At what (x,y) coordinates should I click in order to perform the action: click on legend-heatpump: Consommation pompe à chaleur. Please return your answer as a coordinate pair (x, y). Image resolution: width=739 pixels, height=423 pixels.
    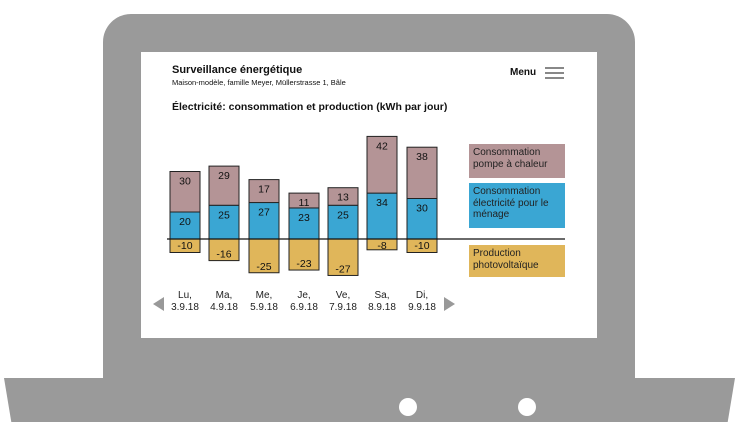
    Looking at the image, I should click on (517, 161).